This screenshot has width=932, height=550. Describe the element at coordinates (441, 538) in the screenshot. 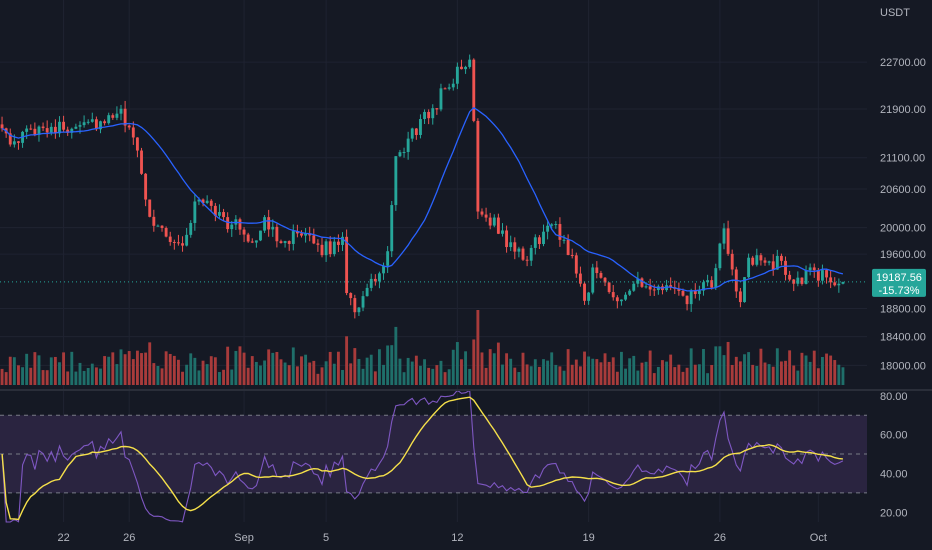

I see `date-axis: 22 26 Sep 5 12 19 26 Oct` at that location.